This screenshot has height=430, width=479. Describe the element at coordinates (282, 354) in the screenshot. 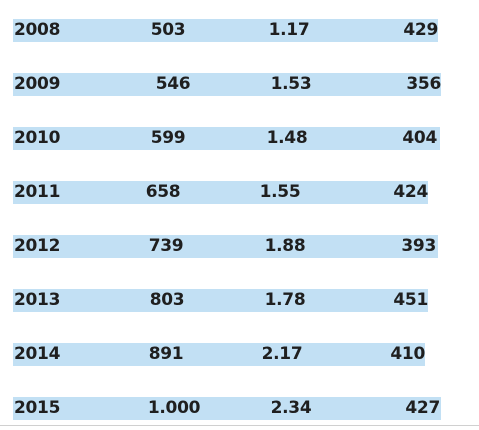

I see `cell: 2.17` at that location.